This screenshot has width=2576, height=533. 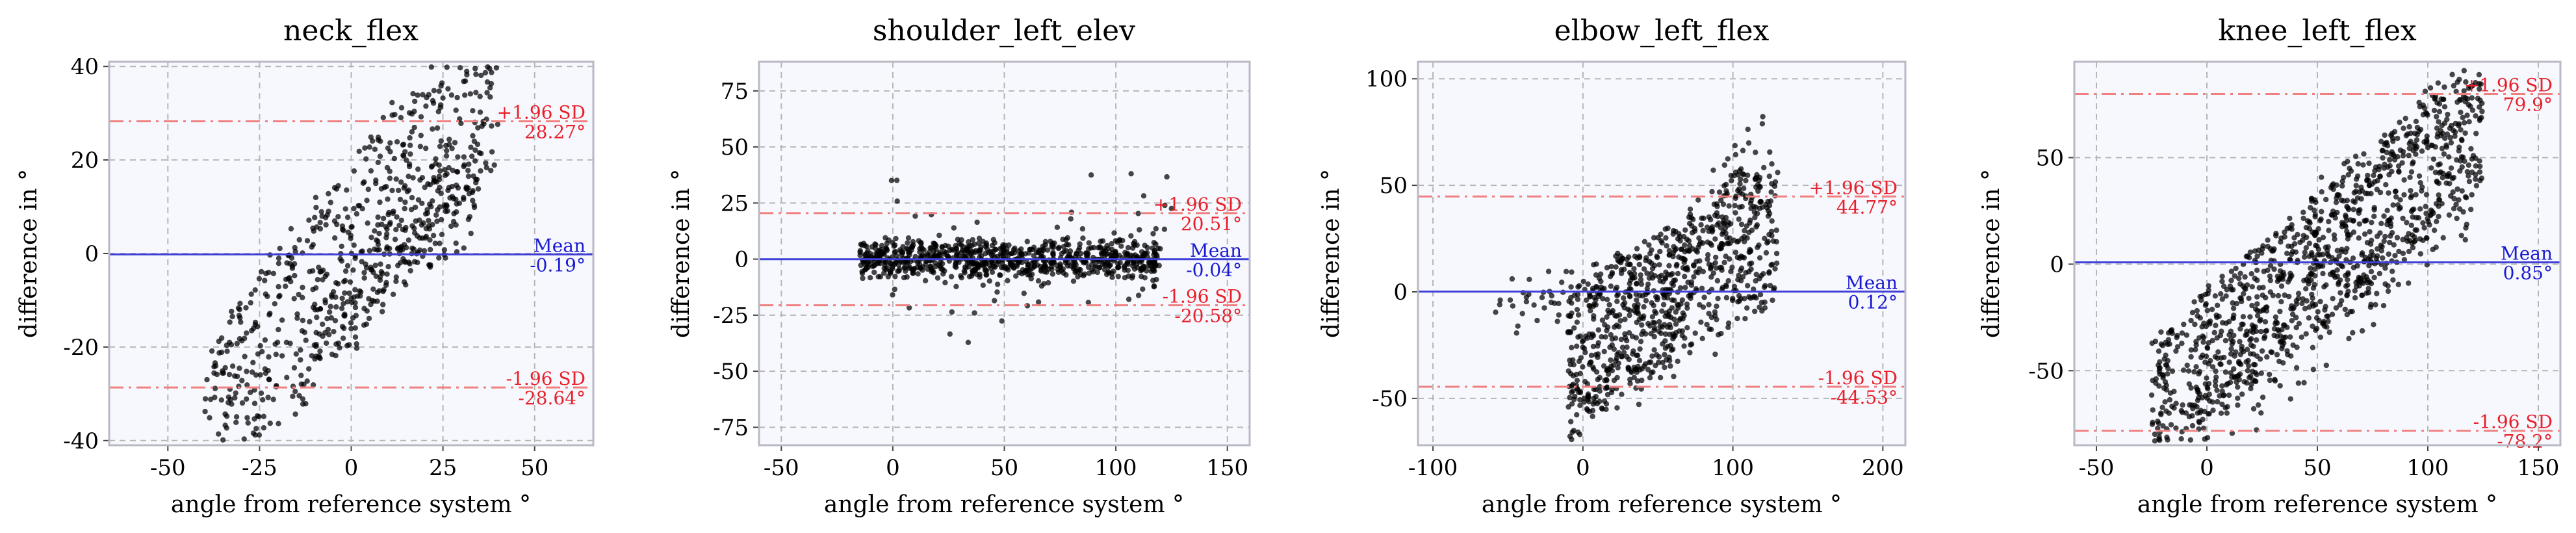 What do you see at coordinates (534, 468) in the screenshot?
I see `x-tick-label: 50` at bounding box center [534, 468].